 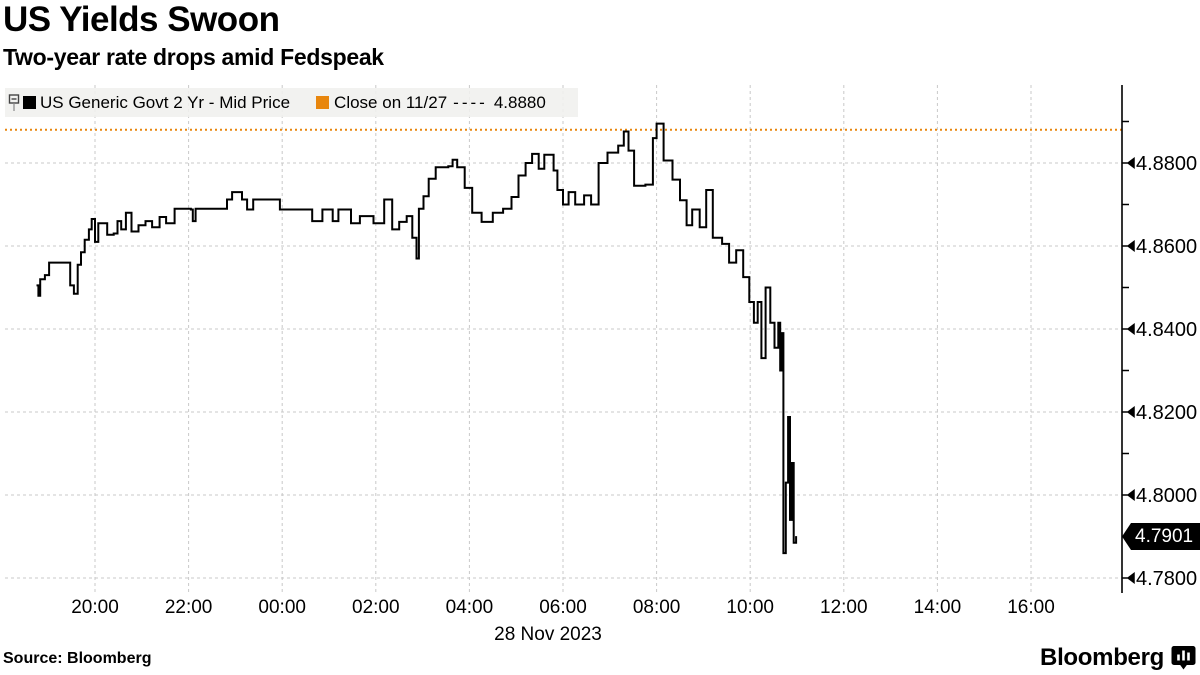 I want to click on bloomberg-wordmark: Bloomberg, so click(x=1102, y=657).